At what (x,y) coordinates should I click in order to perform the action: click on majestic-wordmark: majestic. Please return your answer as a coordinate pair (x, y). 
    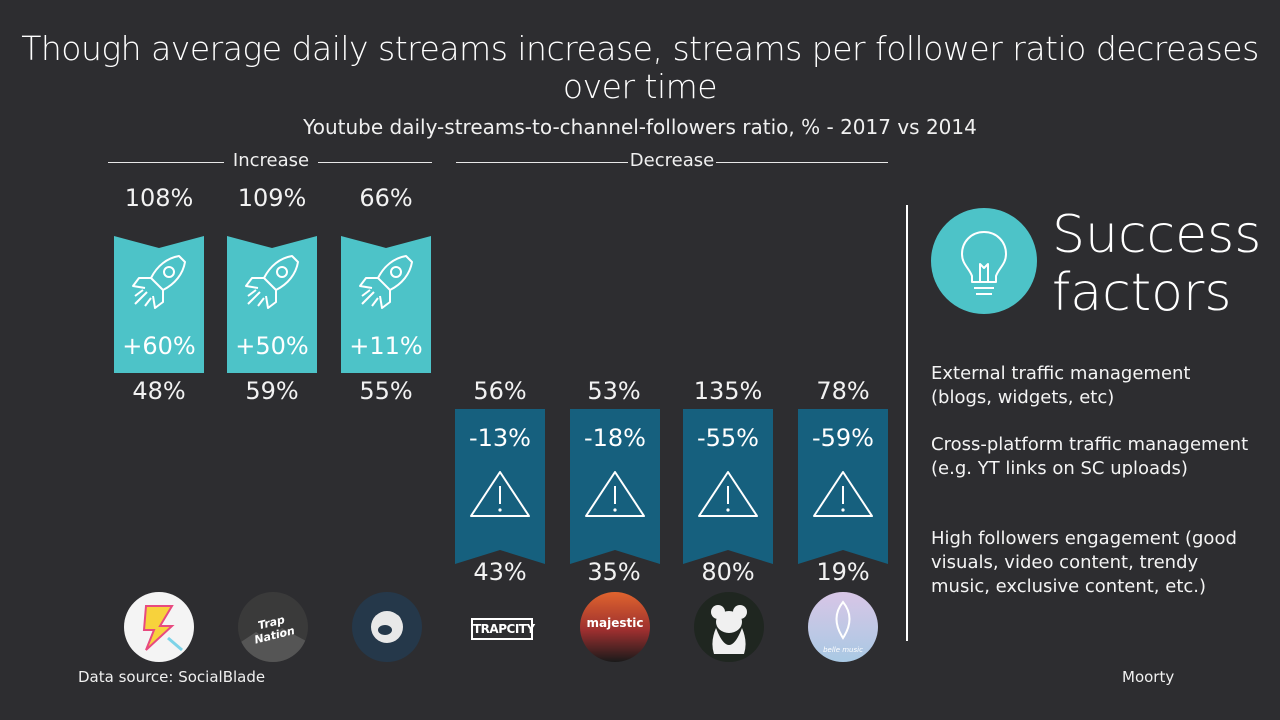
    Looking at the image, I should click on (615, 623).